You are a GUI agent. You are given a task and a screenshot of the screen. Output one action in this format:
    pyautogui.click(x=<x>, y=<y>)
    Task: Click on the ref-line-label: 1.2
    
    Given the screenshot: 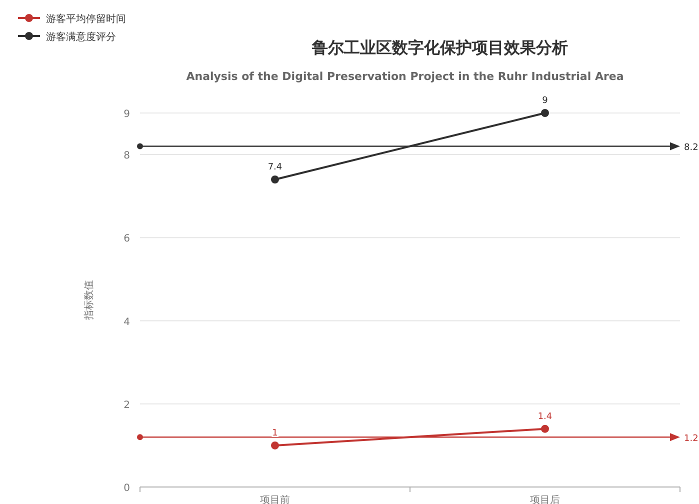 What is the action you would take?
    pyautogui.click(x=691, y=439)
    